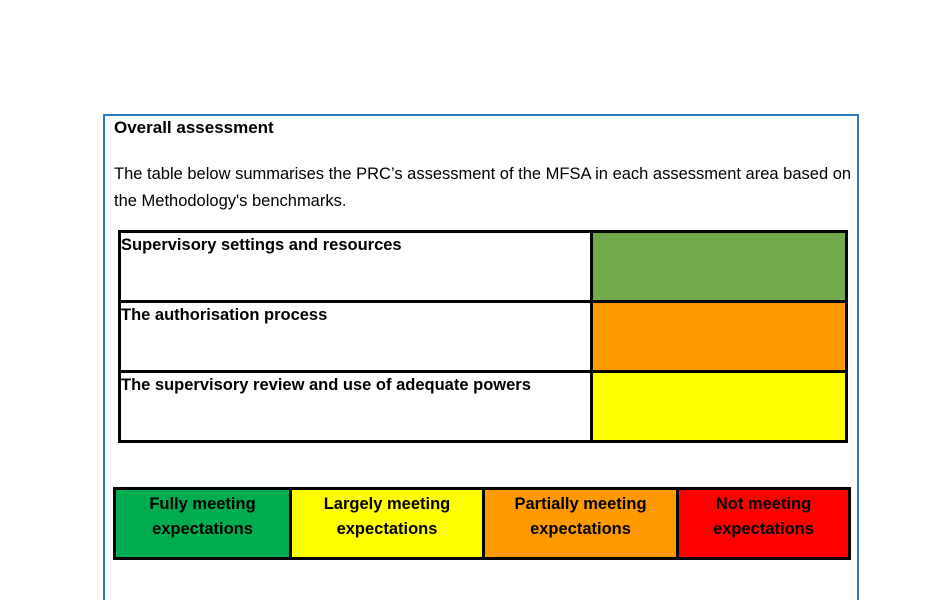 This screenshot has height=600, width=927. I want to click on legend-item: Fully meeting expectations, so click(202, 523).